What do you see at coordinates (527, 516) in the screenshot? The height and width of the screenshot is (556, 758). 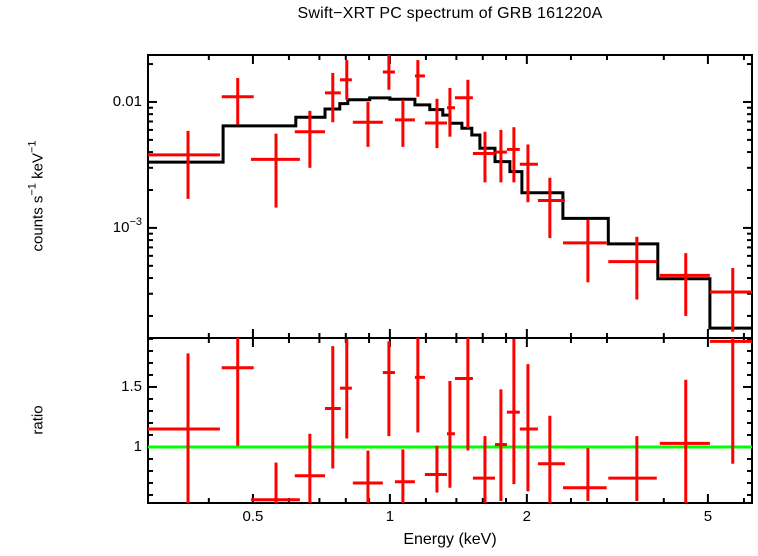 I see `x-tick-label: 2` at bounding box center [527, 516].